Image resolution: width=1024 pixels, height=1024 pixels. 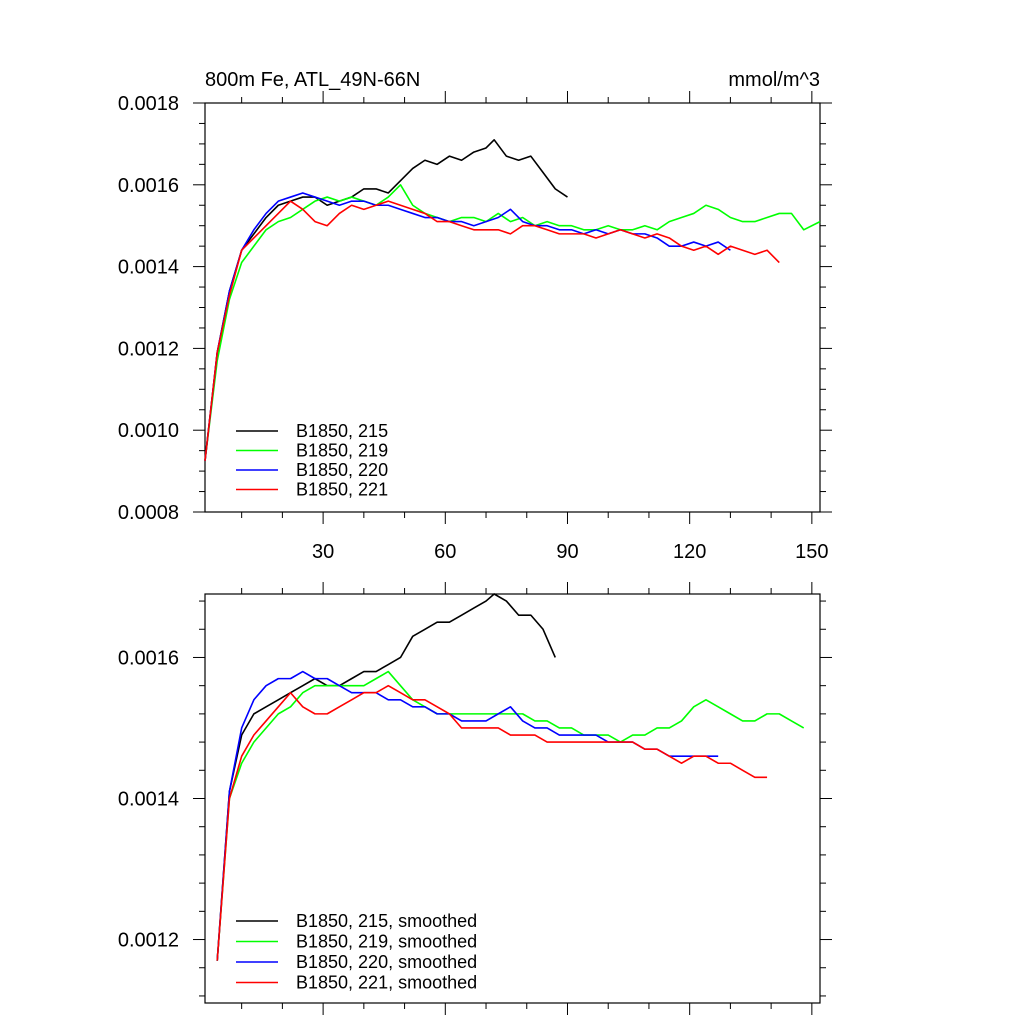 What do you see at coordinates (312, 80) in the screenshot?
I see `chart-title: 800m Fe, ATL_49N-66N` at bounding box center [312, 80].